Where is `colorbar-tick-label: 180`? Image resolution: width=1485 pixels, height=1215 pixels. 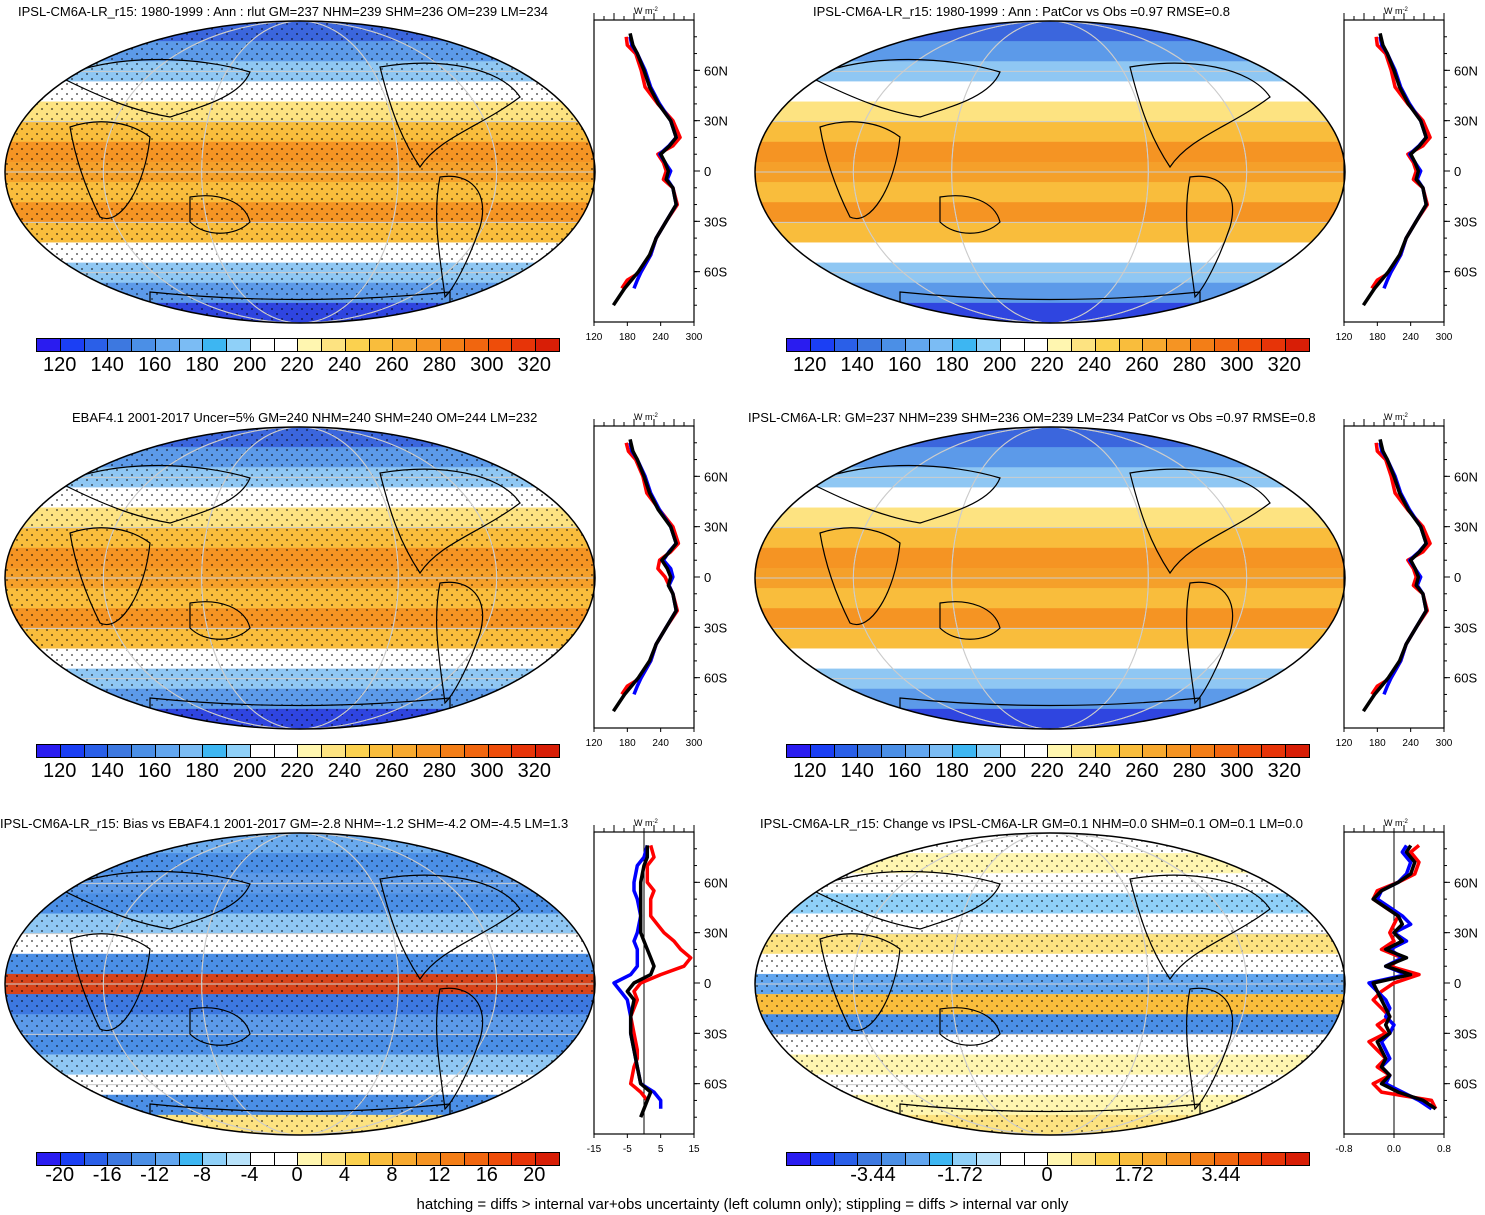
colorbar-tick-label: 180 is located at coordinates (952, 365).